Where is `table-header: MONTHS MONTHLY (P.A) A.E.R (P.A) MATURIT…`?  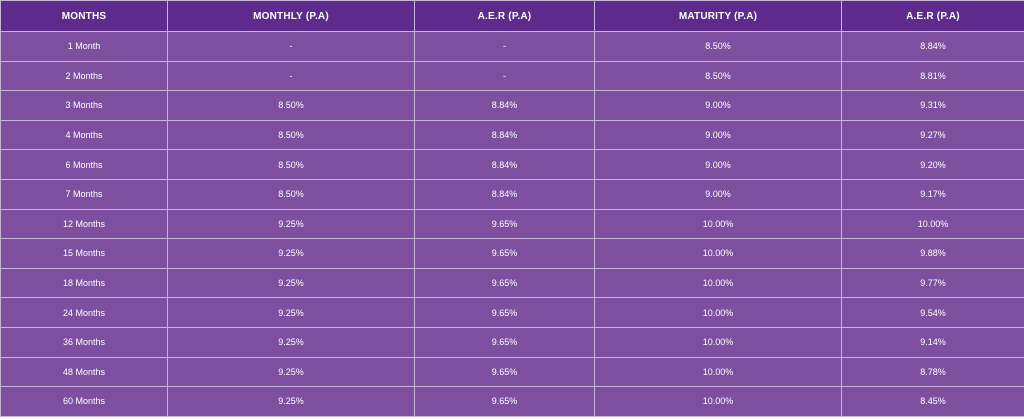 table-header: MONTHS MONTHLY (P.A) A.E.R (P.A) MATURIT… is located at coordinates (512, 16).